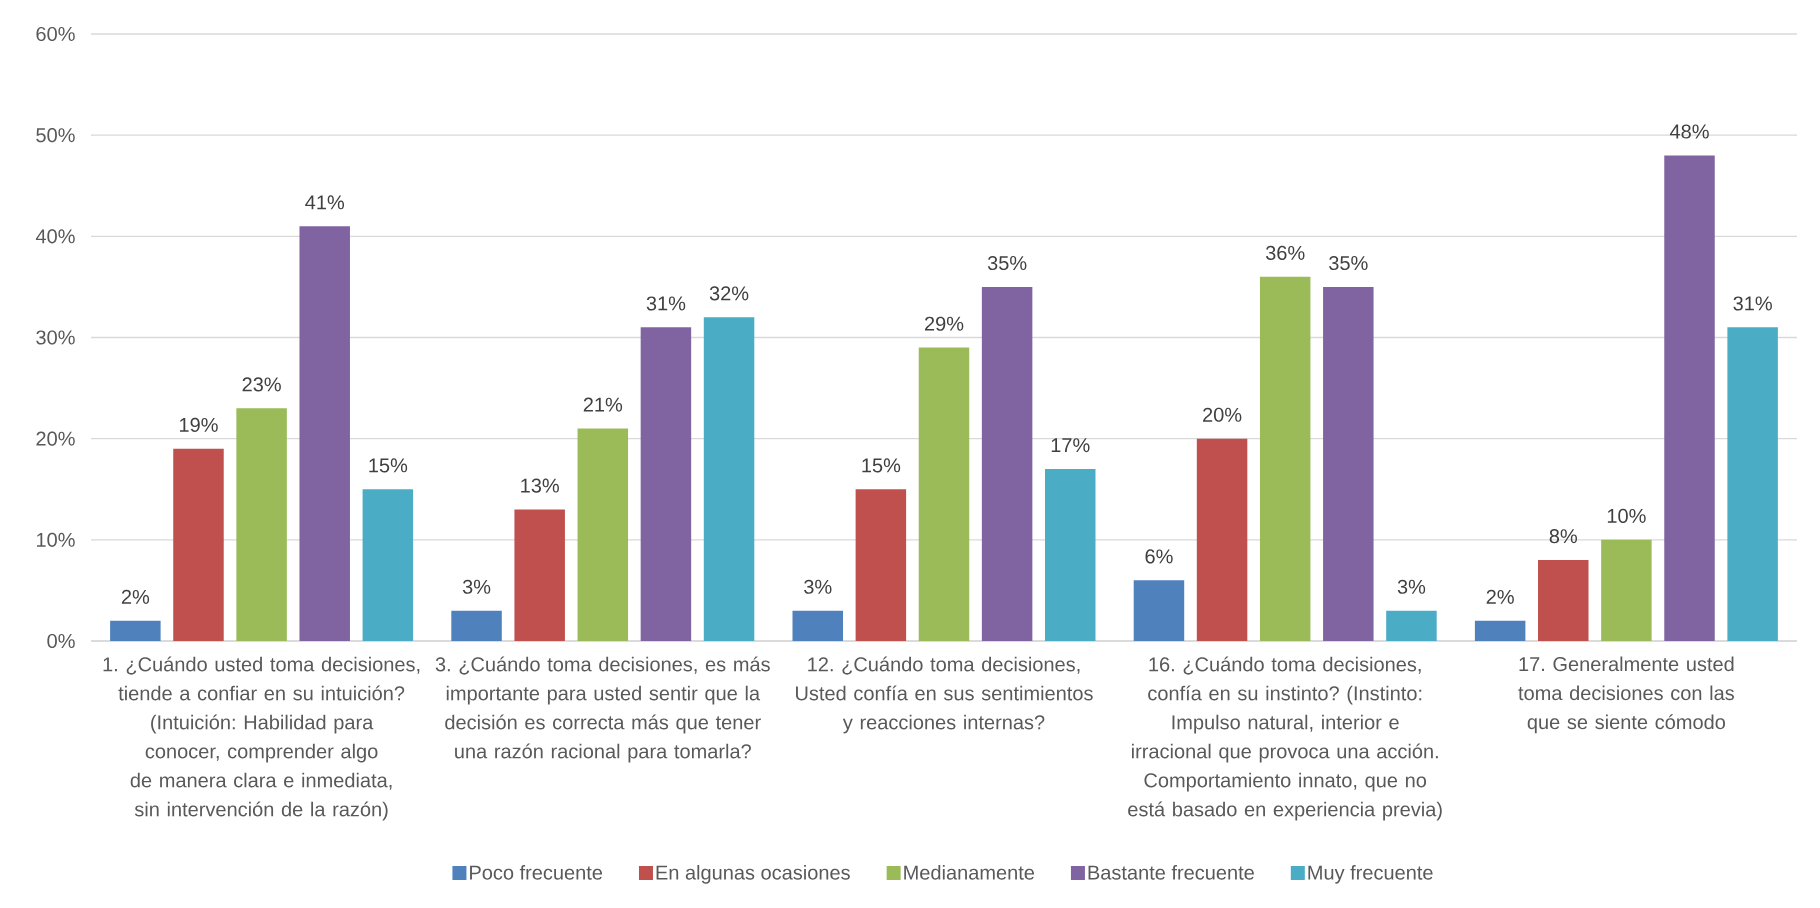 This screenshot has height=908, width=1820. What do you see at coordinates (603, 404) in the screenshot?
I see `data-label: 21%` at bounding box center [603, 404].